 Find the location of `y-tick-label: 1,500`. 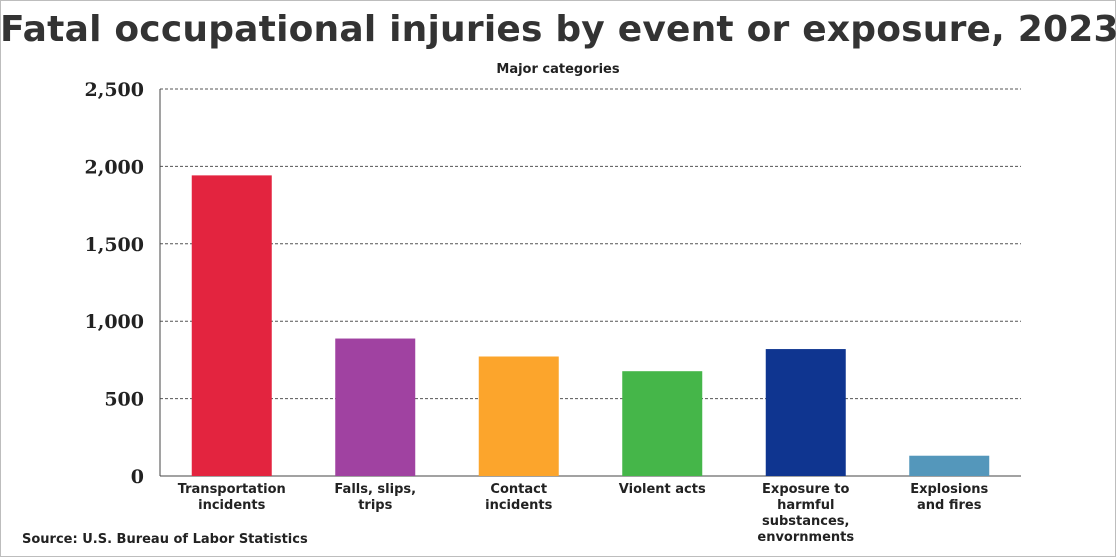

y-tick-label: 1,500 is located at coordinates (115, 245).